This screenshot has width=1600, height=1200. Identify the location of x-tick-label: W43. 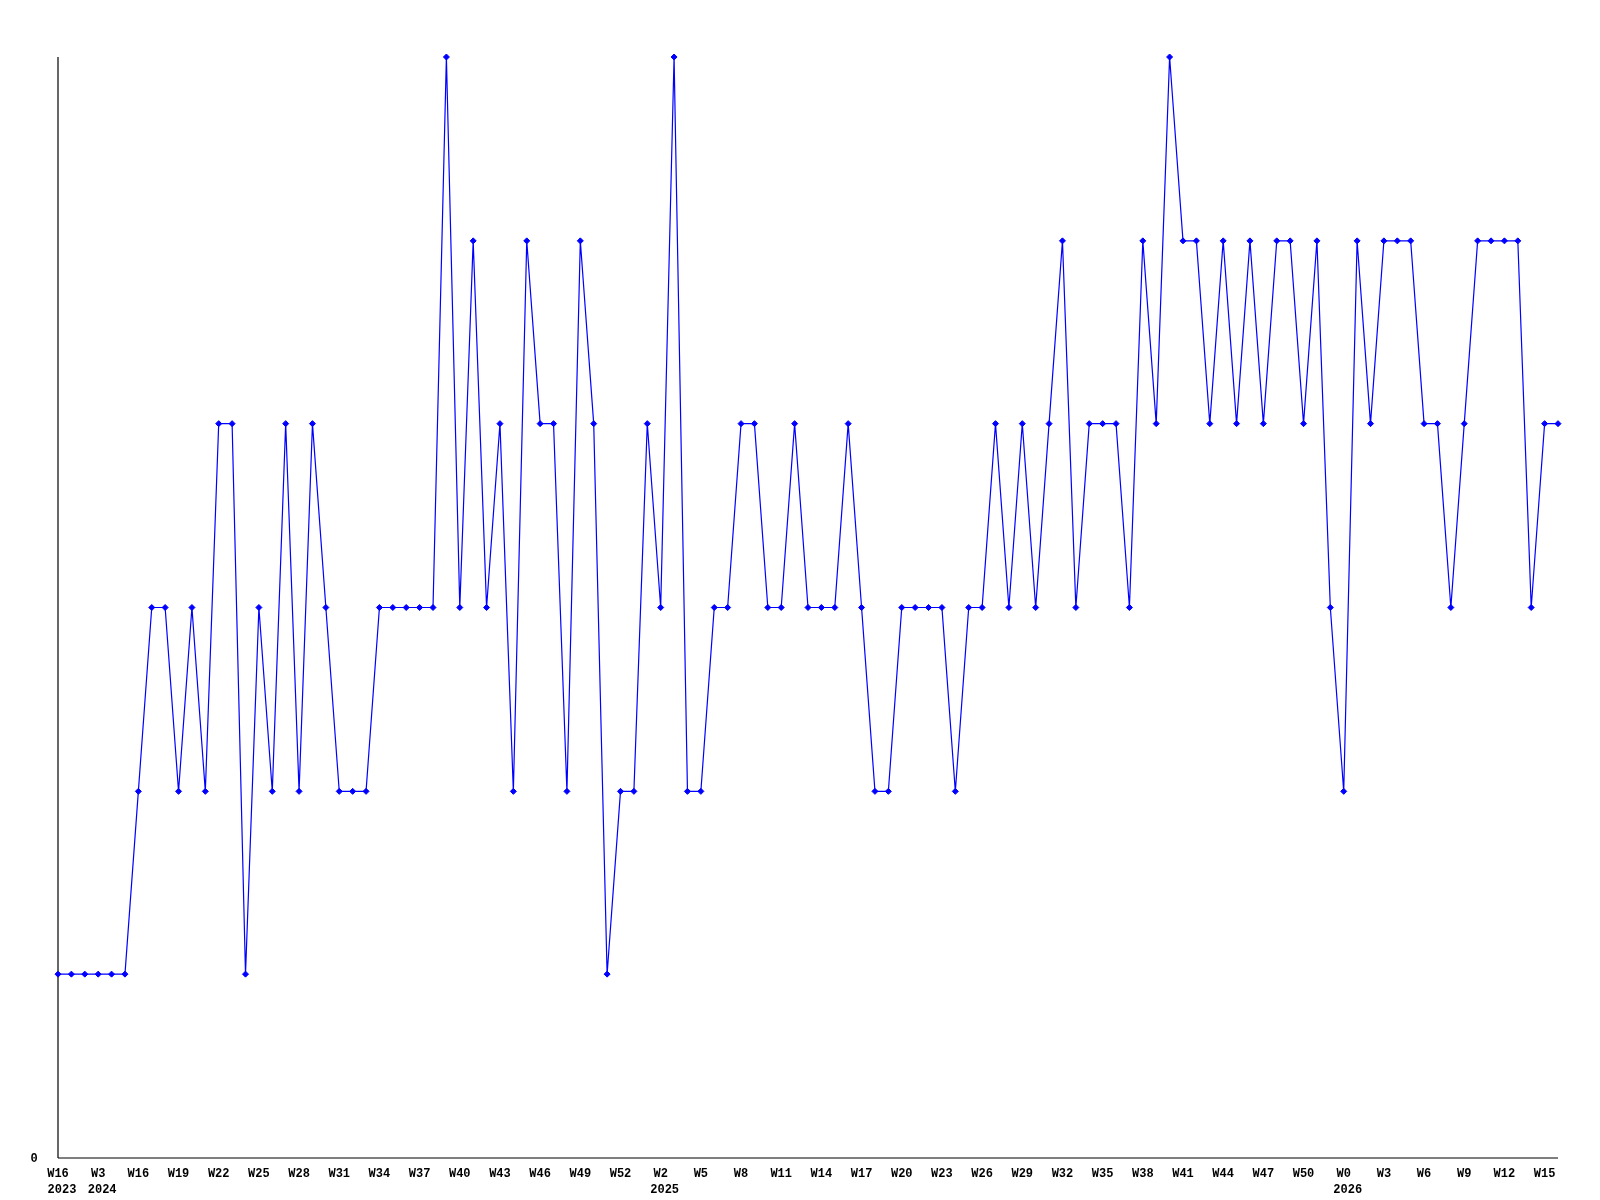
(500, 1174).